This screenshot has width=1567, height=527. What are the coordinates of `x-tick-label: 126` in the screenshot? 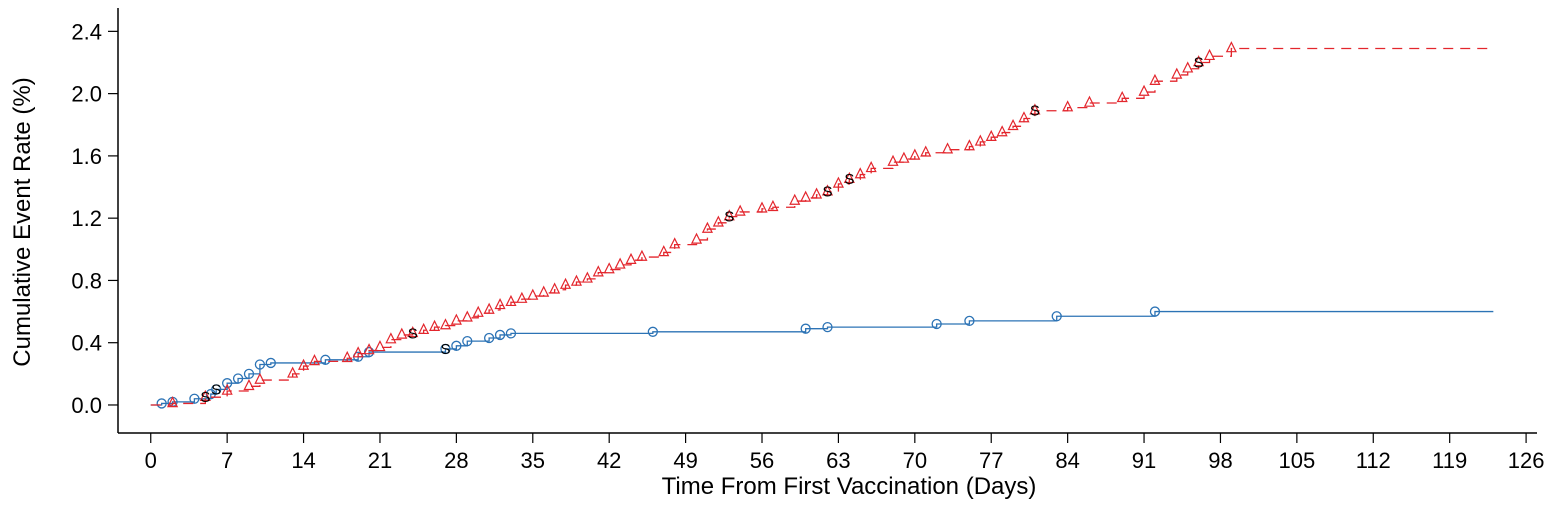 It's located at (1526, 460).